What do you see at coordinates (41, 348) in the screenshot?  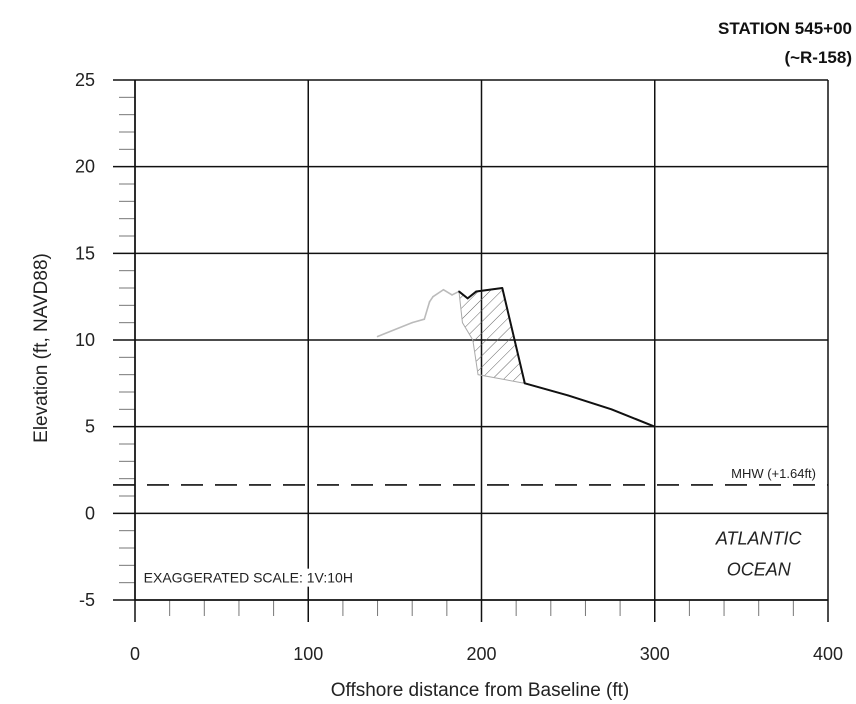 I see `y-axis-title: Elevation (ft, NAVD88)` at bounding box center [41, 348].